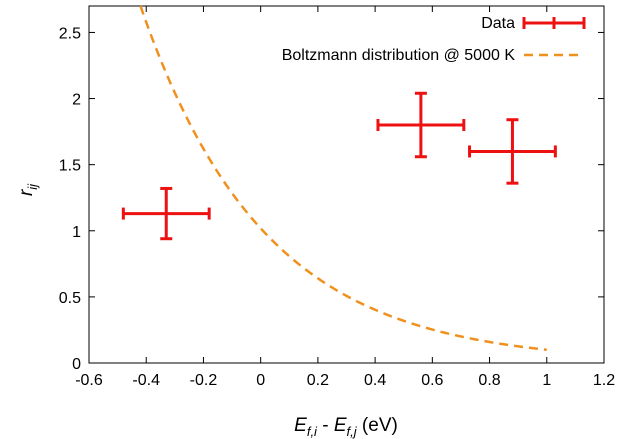 Image resolution: width=636 pixels, height=439 pixels. Describe the element at coordinates (76, 100) in the screenshot. I see `y-tick-label: 2` at that location.